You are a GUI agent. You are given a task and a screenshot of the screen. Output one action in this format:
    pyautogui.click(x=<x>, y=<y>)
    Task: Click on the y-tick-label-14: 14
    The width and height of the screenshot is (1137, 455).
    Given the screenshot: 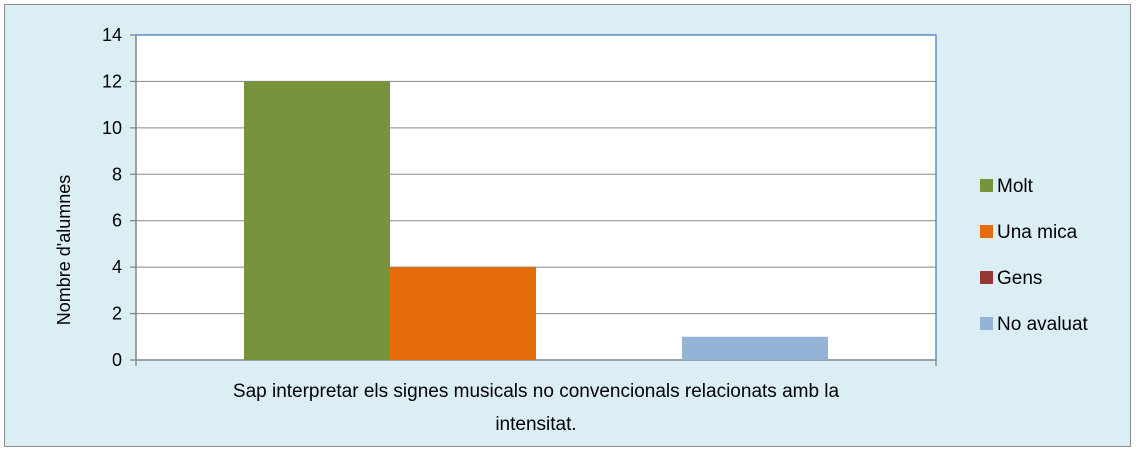 What is the action you would take?
    pyautogui.click(x=112, y=35)
    